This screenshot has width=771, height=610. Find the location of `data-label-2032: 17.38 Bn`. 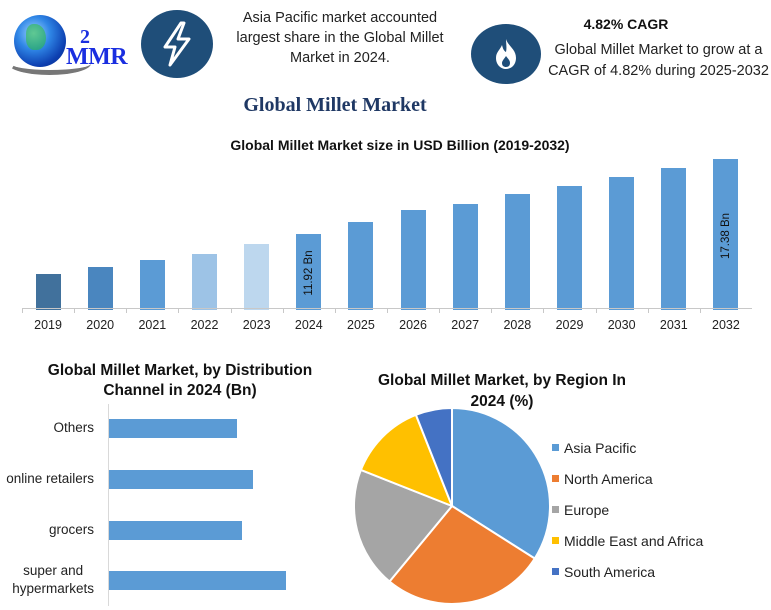

data-label-2032: 17.38 Bn is located at coordinates (725, 235).